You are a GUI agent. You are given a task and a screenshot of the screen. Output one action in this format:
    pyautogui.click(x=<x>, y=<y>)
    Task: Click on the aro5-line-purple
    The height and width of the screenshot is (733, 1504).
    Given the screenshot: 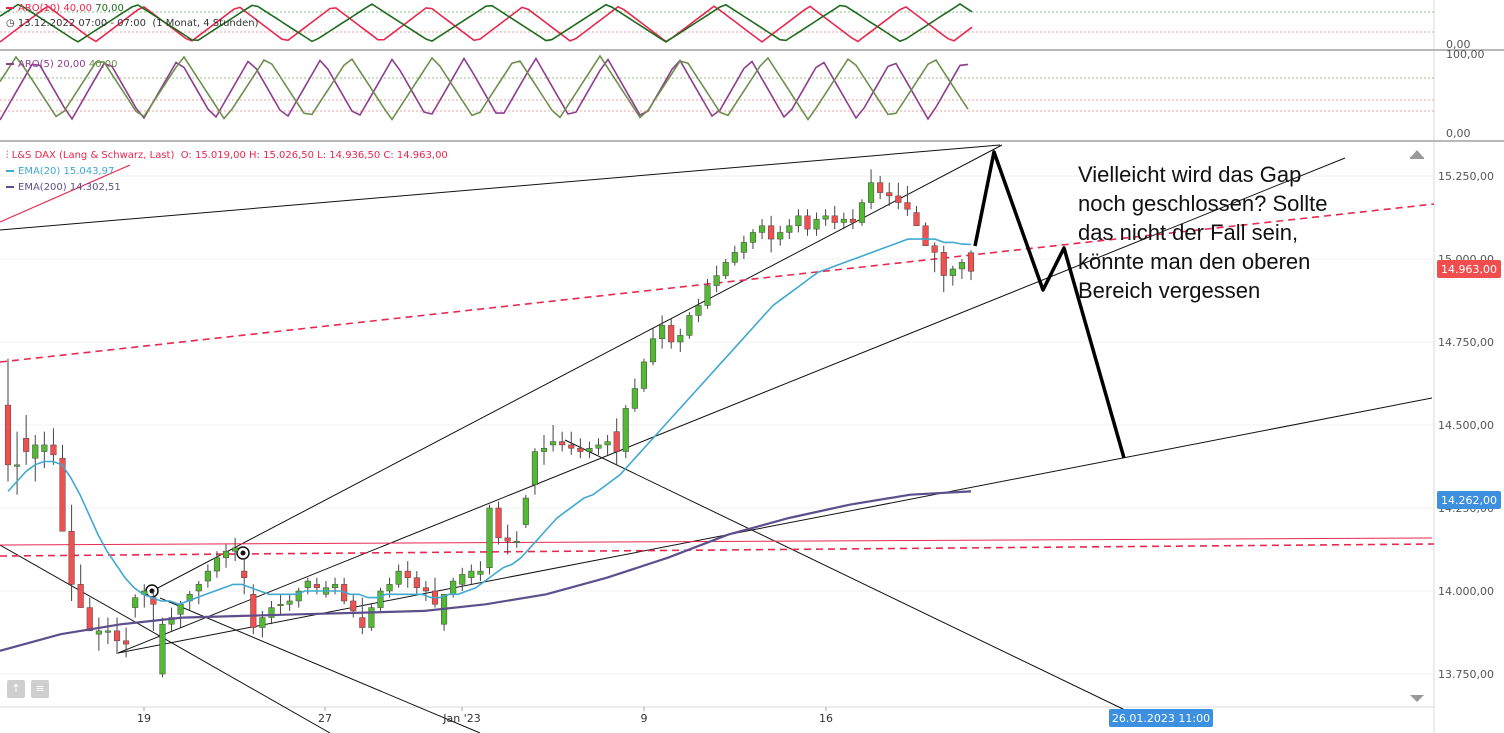 What is the action you would take?
    pyautogui.click(x=484, y=88)
    